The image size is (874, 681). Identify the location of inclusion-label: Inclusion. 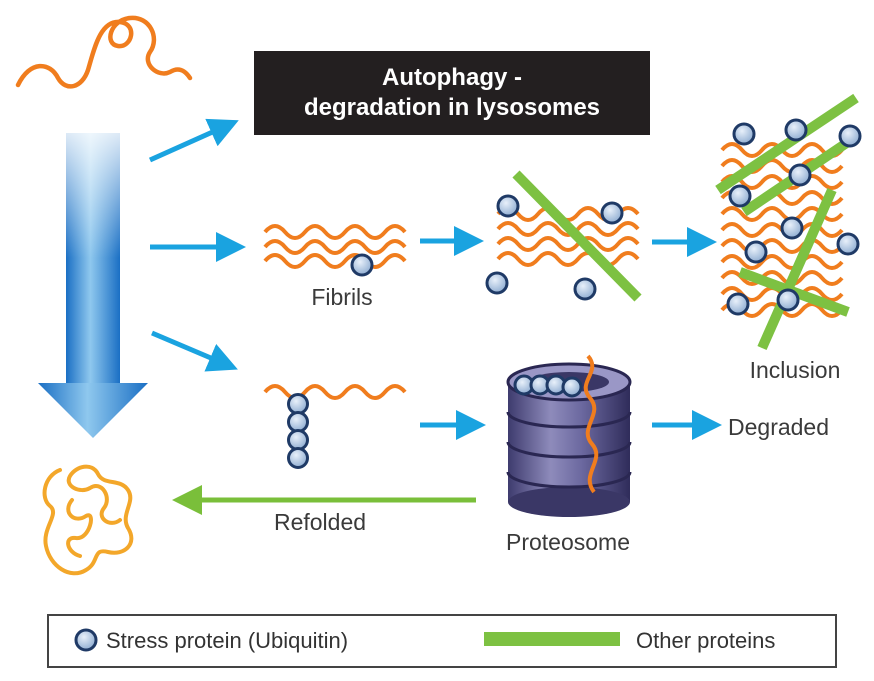
(795, 370).